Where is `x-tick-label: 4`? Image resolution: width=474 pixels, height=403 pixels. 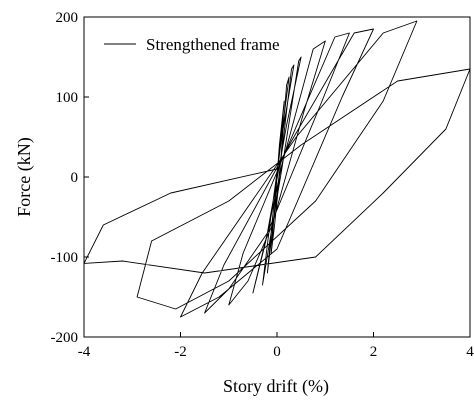 x-tick-label: 4 is located at coordinates (470, 352).